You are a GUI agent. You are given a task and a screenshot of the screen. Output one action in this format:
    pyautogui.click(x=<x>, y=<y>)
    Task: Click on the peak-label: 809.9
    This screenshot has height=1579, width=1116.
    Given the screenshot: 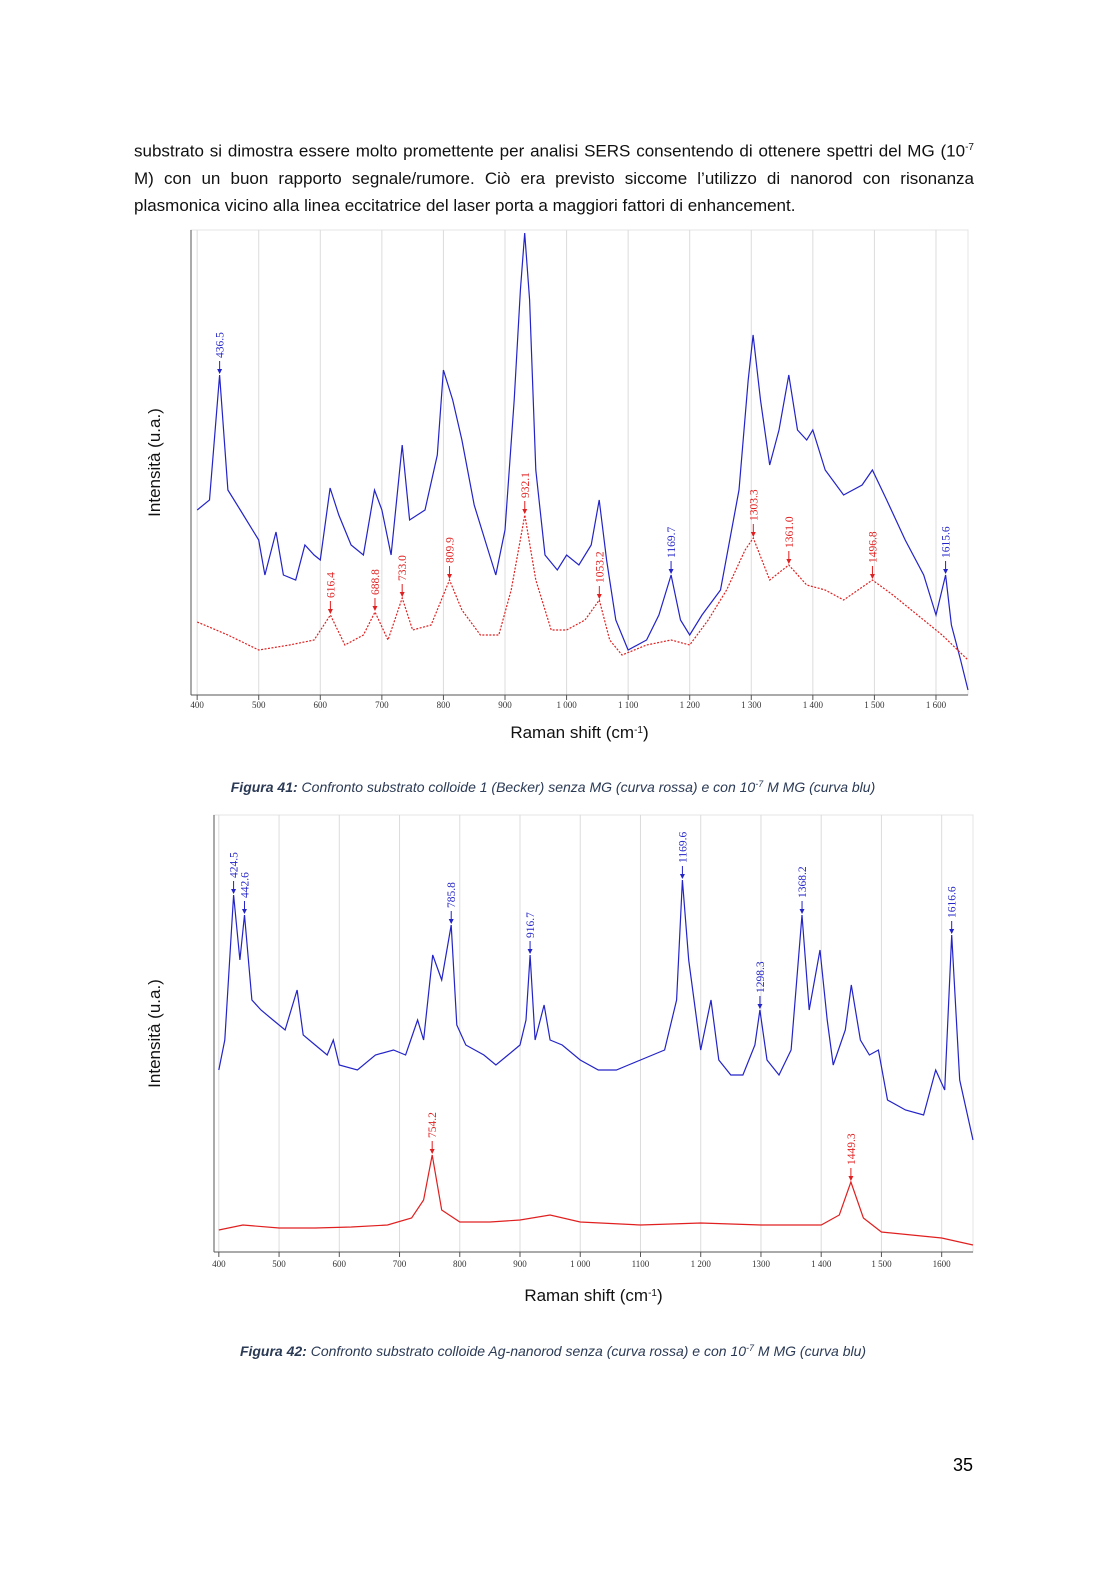 What is the action you would take?
    pyautogui.click(x=451, y=550)
    